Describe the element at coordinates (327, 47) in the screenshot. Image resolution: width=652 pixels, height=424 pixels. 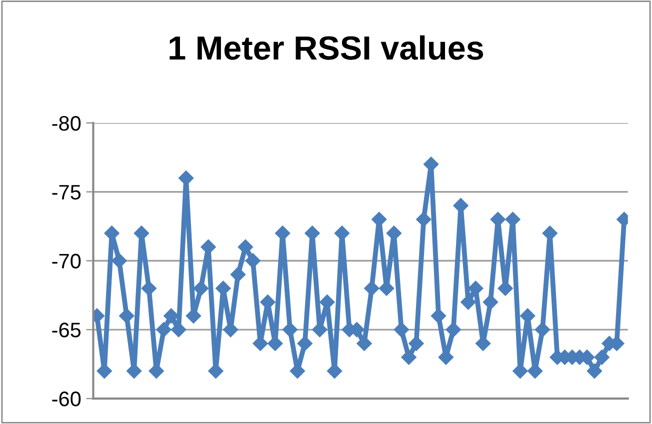
I see `chart-title: 1 Meter RSSI values` at that location.